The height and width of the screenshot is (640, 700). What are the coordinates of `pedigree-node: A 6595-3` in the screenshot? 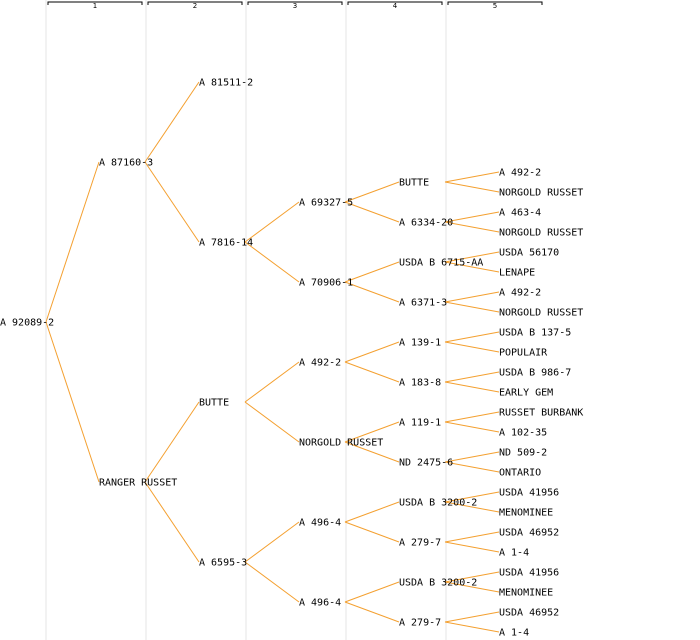 It's located at (223, 563).